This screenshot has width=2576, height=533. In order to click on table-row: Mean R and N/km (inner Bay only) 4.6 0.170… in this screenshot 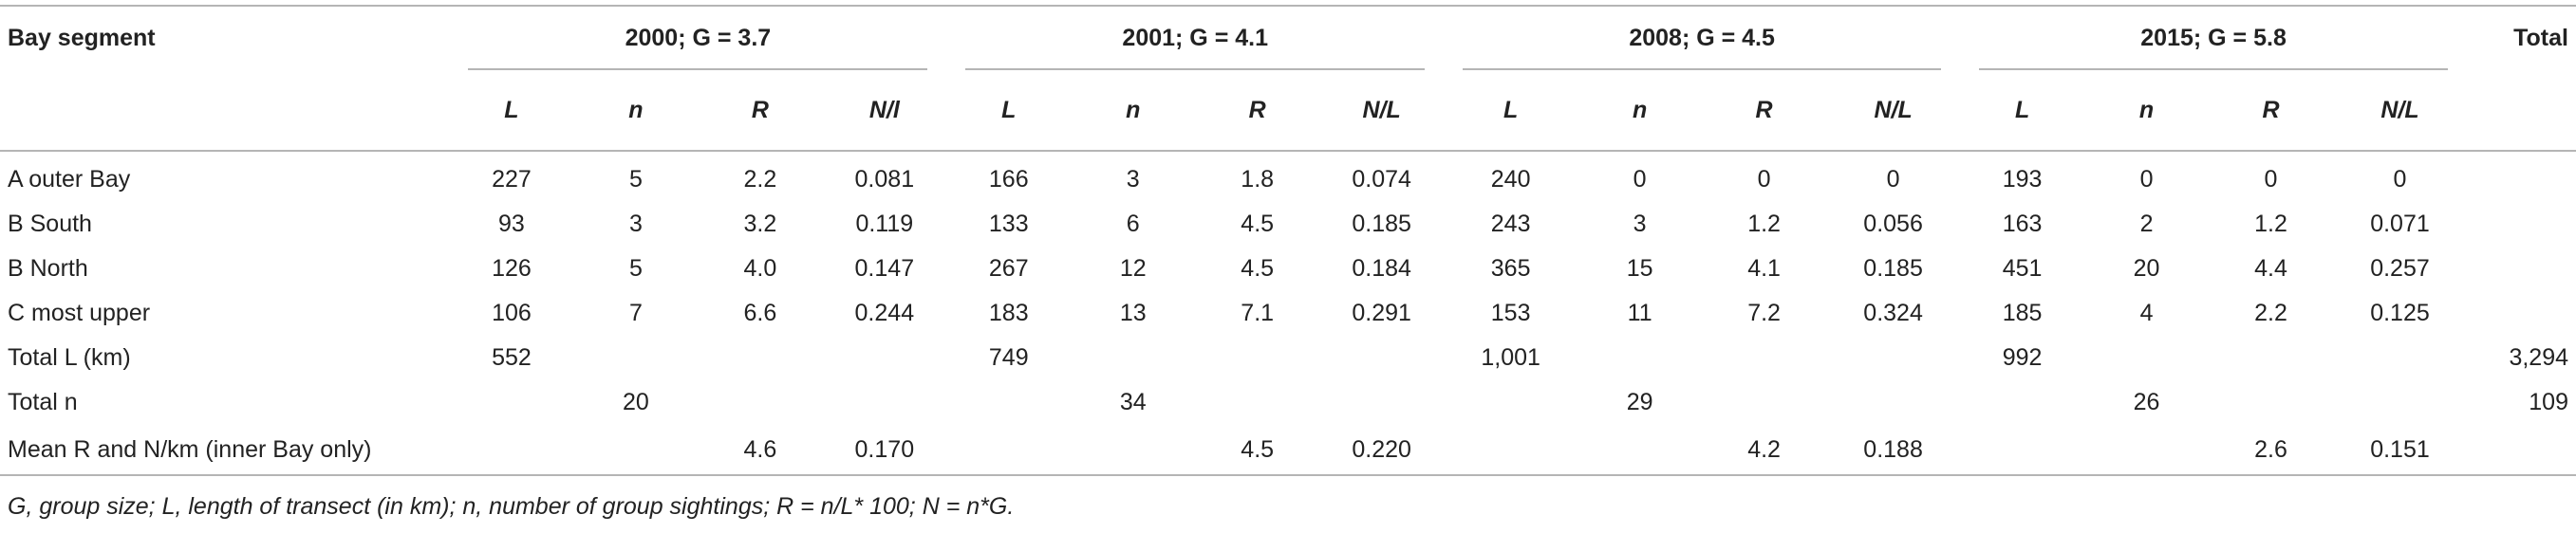, I will do `click(1288, 450)`.